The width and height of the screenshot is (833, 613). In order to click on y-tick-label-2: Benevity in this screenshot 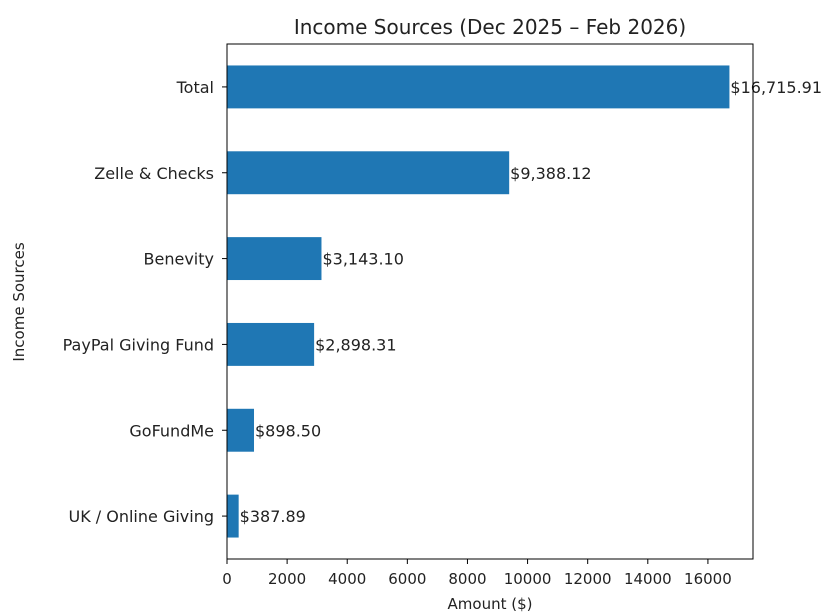, I will do `click(179, 259)`.